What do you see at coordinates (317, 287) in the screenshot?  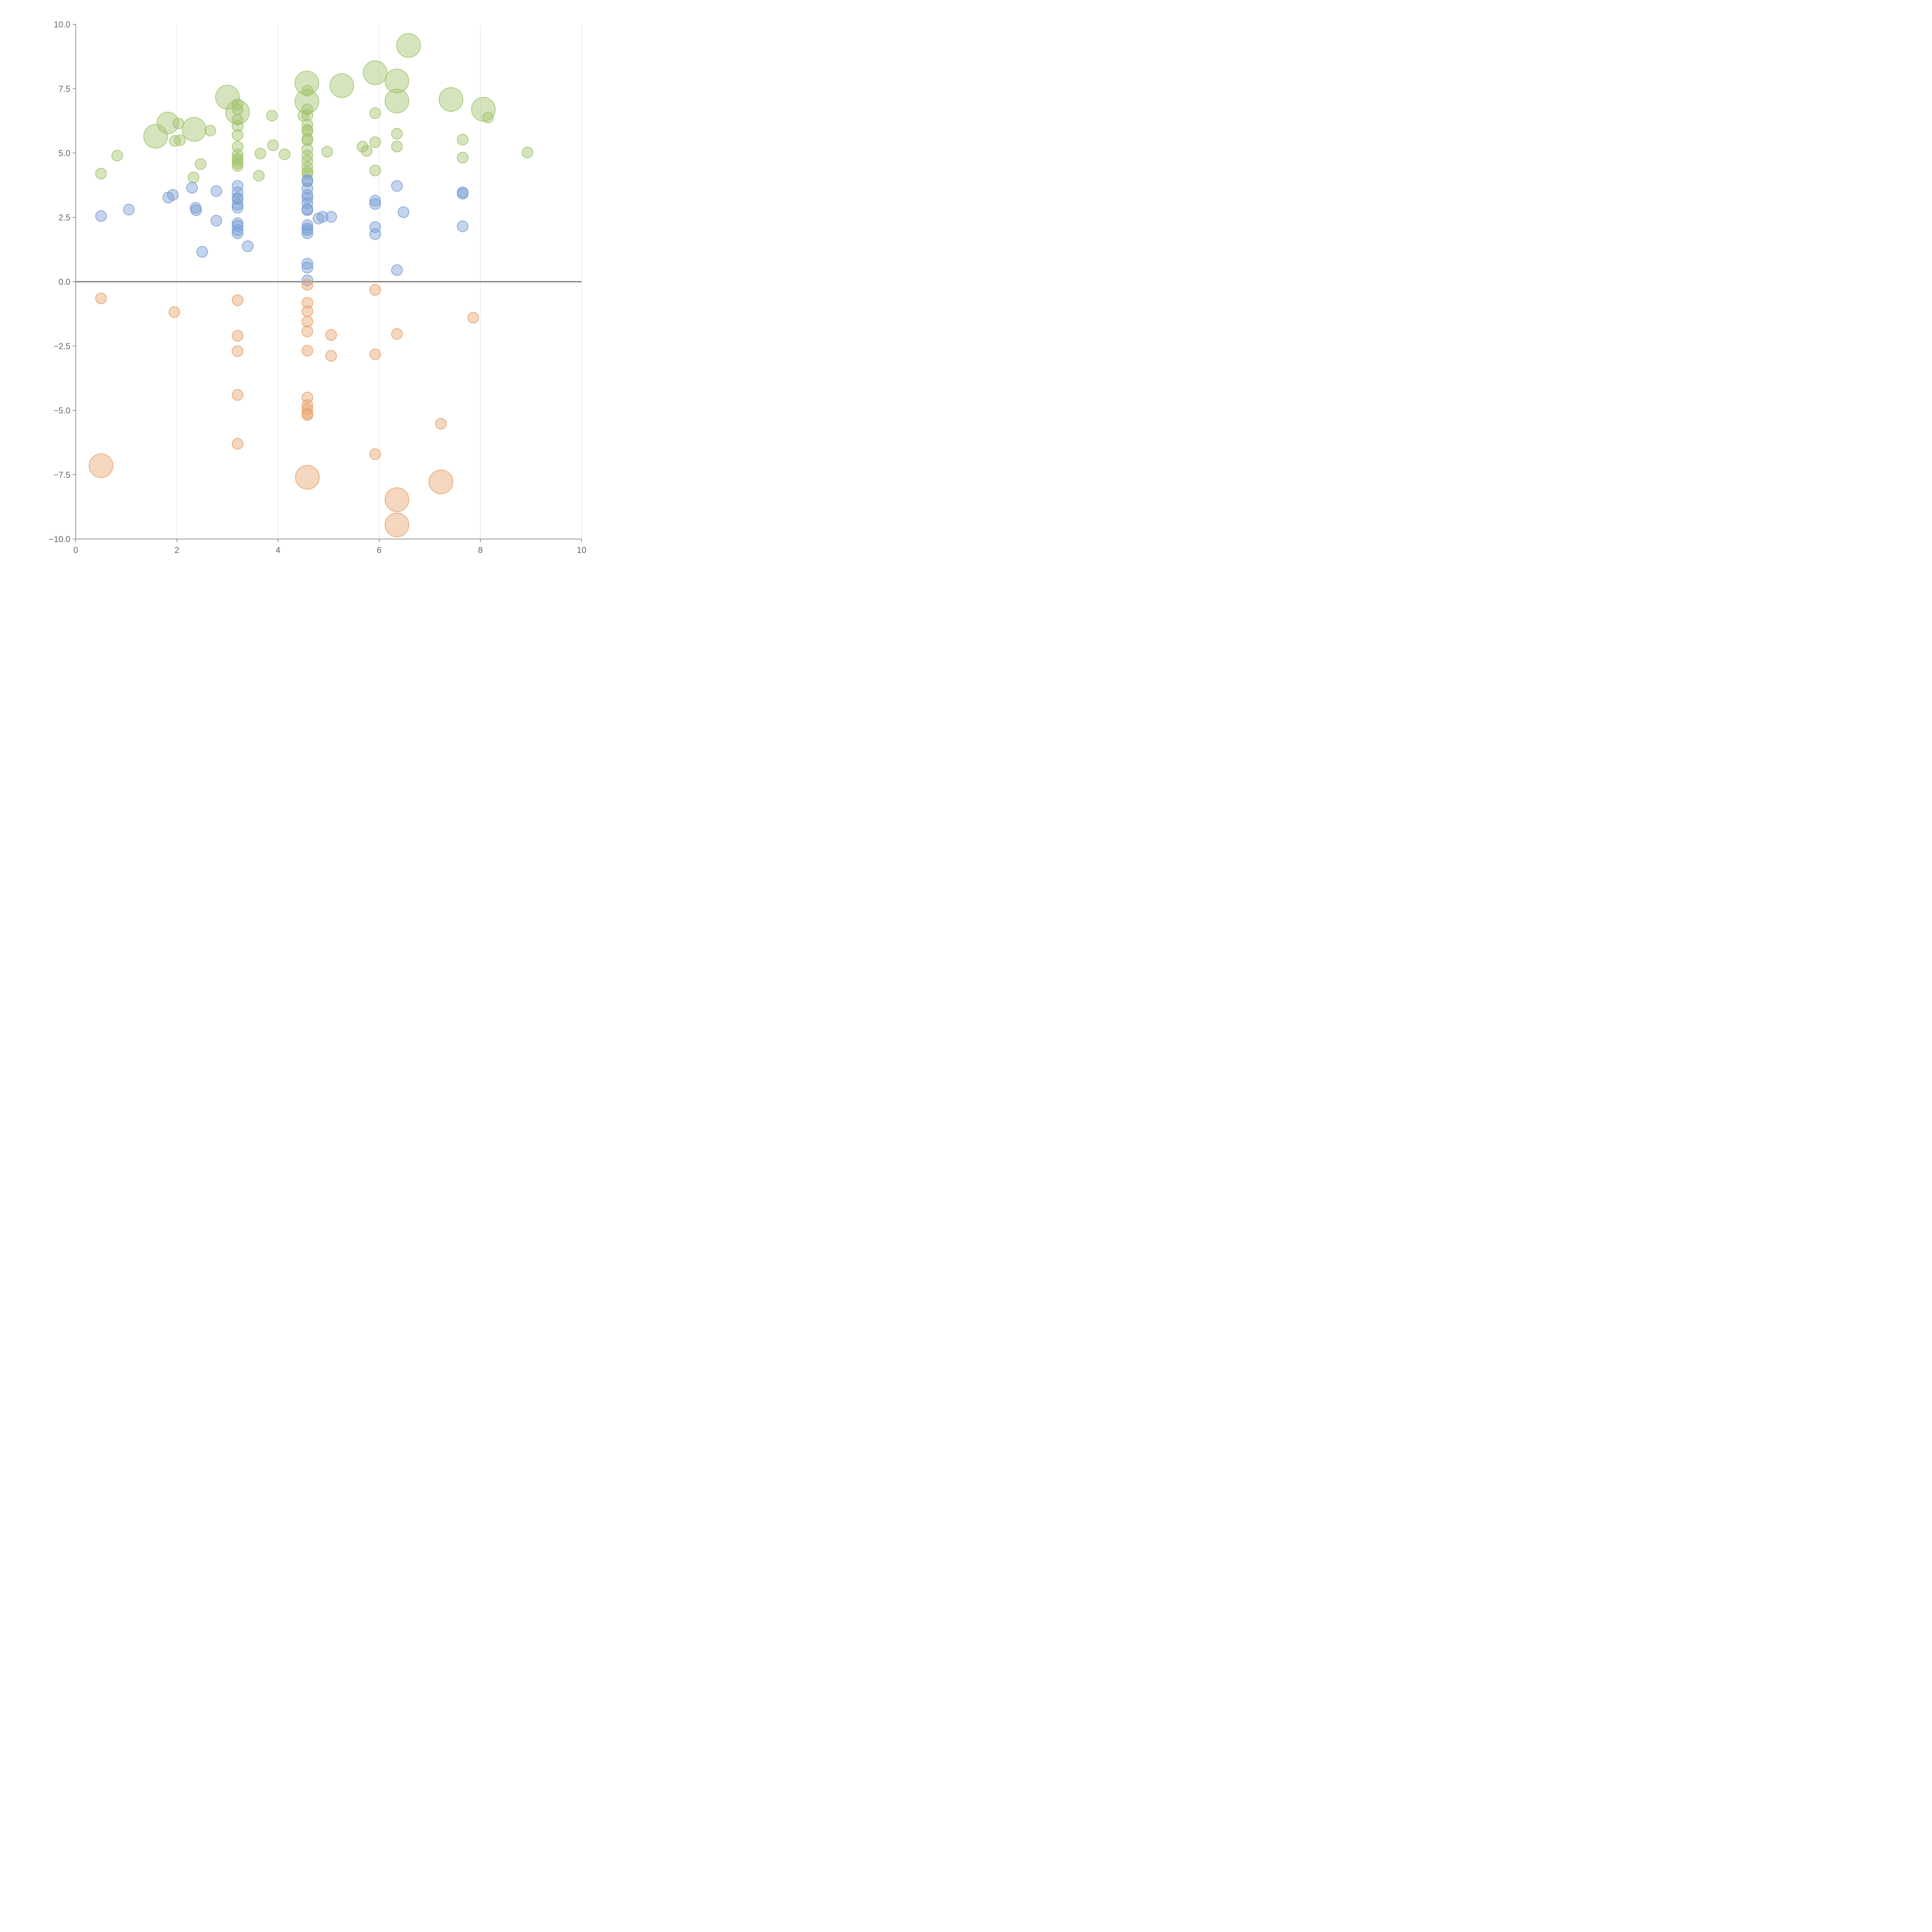 I see `scatter-chart: 0 2 4 6 8 10 10.0 7.5 5.0 2.5 0.0 −2.5 −5.0 −7.5 −10.0` at bounding box center [317, 287].